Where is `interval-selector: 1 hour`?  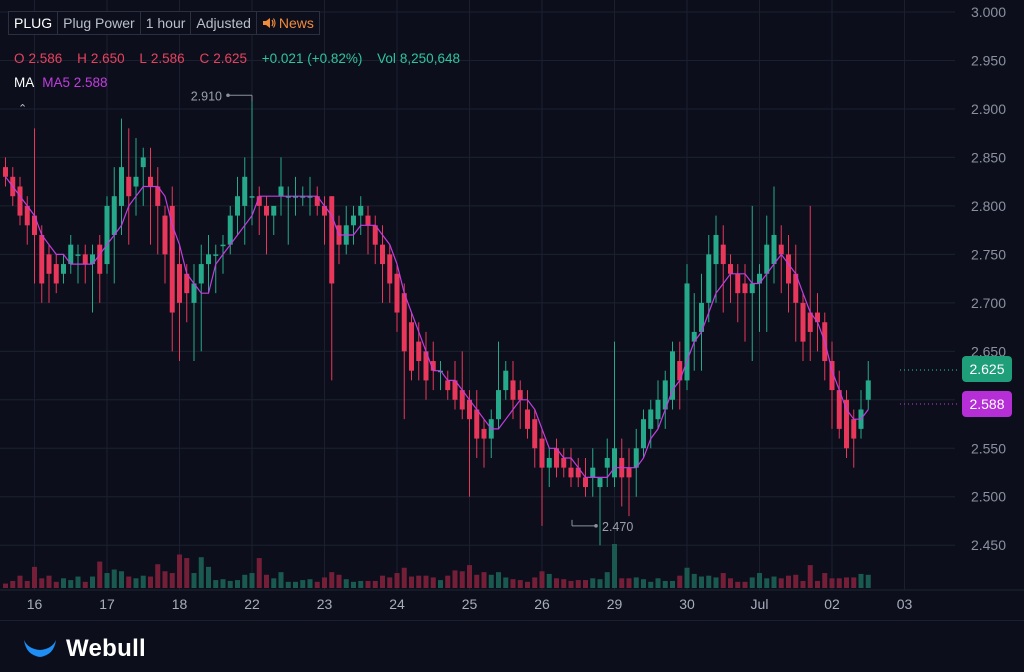 interval-selector: 1 hour is located at coordinates (165, 23).